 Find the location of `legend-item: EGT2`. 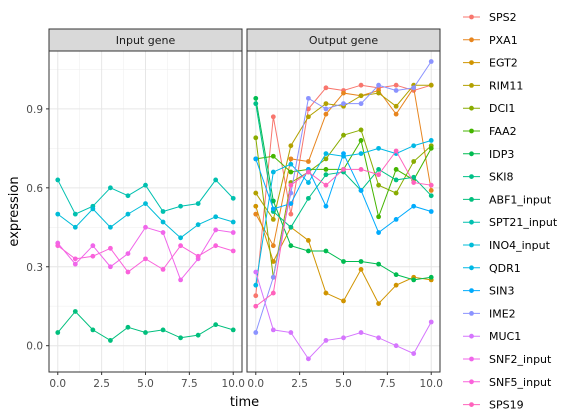

legend-item: EGT2 is located at coordinates (490, 63).